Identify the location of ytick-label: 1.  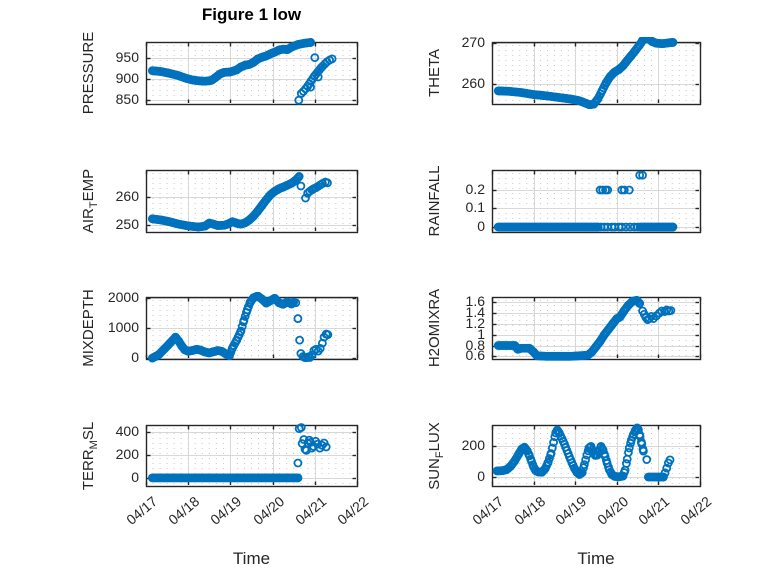
(481, 333).